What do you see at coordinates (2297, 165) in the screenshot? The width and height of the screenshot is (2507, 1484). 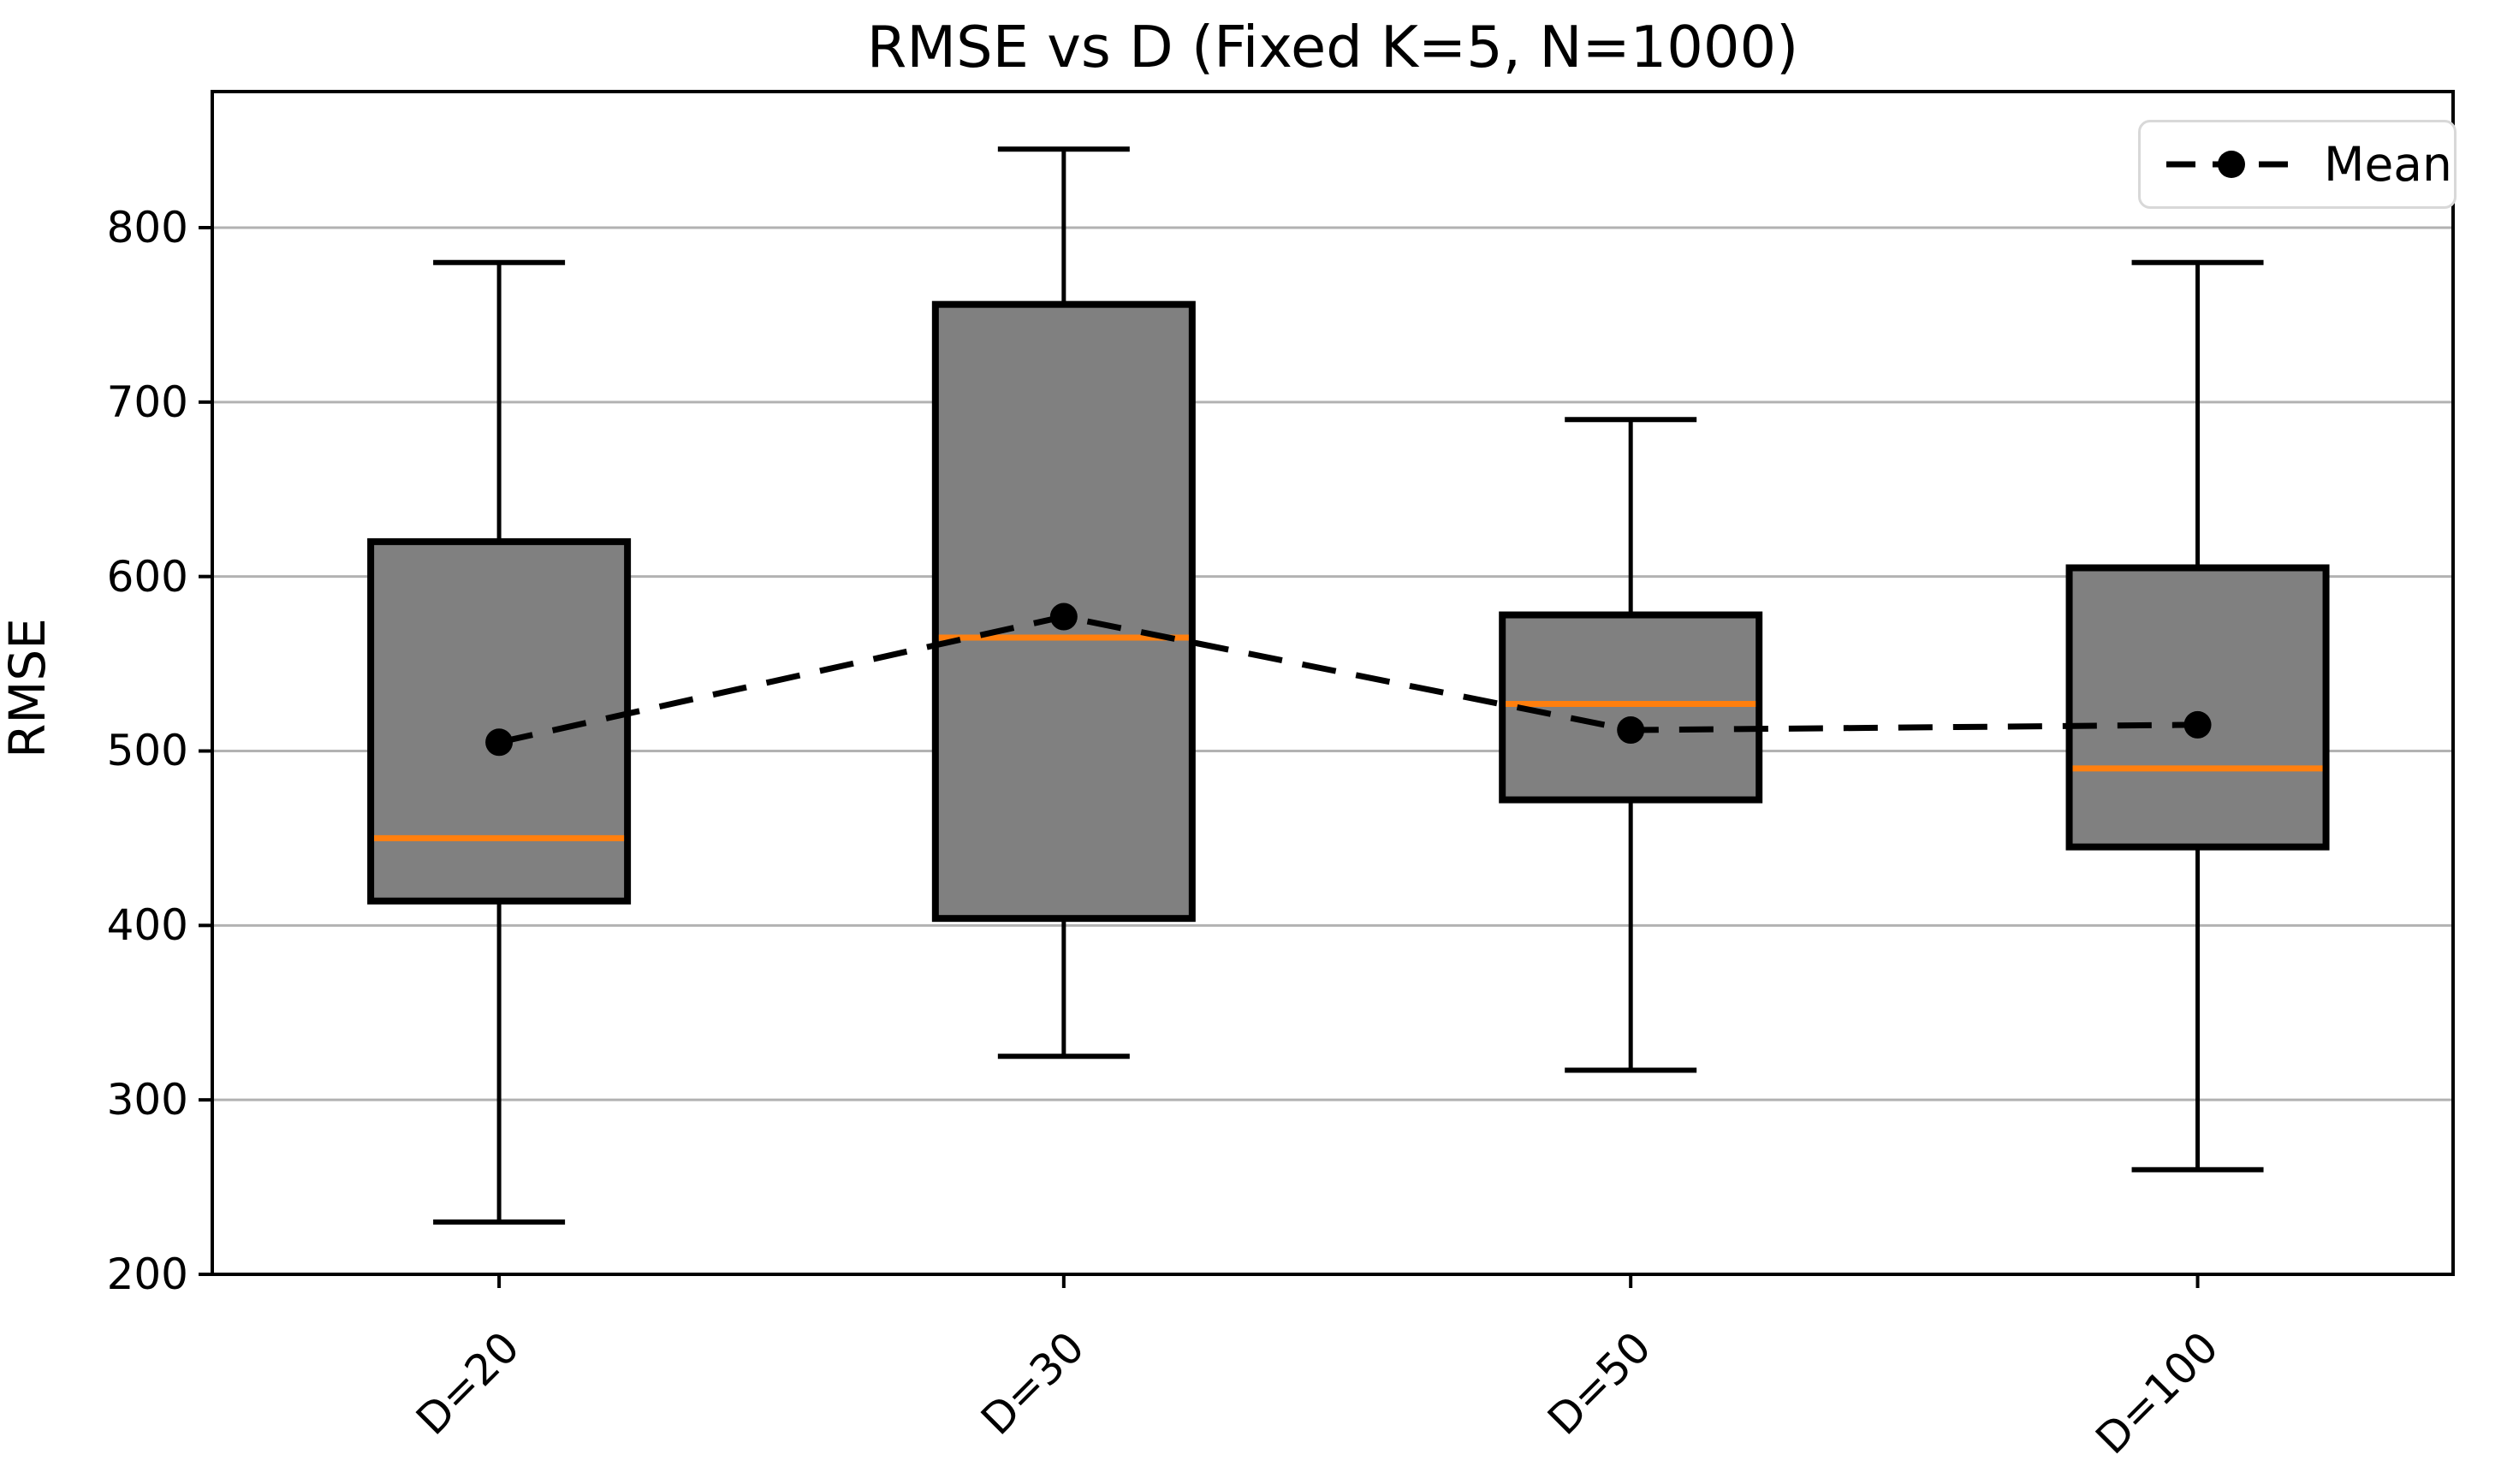 I see `legend: Mean` at bounding box center [2297, 165].